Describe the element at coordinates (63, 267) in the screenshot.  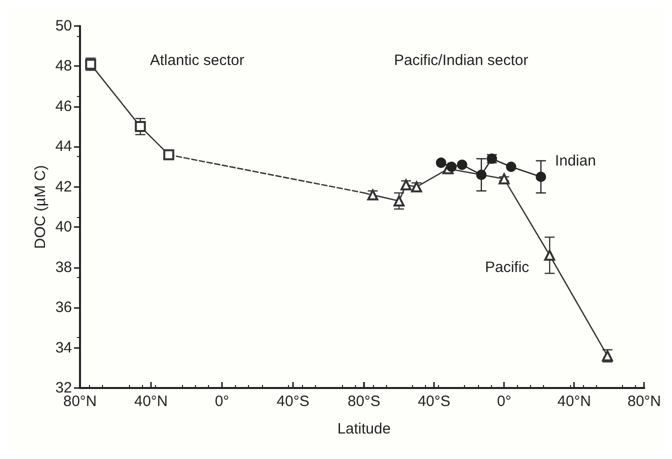
I see `y-tick-label: 38` at that location.